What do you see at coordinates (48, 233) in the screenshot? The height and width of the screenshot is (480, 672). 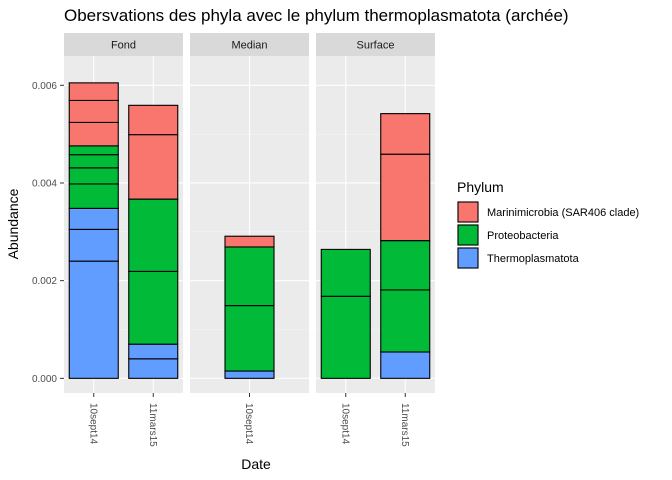 I see `y-axis: 0.000 0.002 0.004 0.006` at bounding box center [48, 233].